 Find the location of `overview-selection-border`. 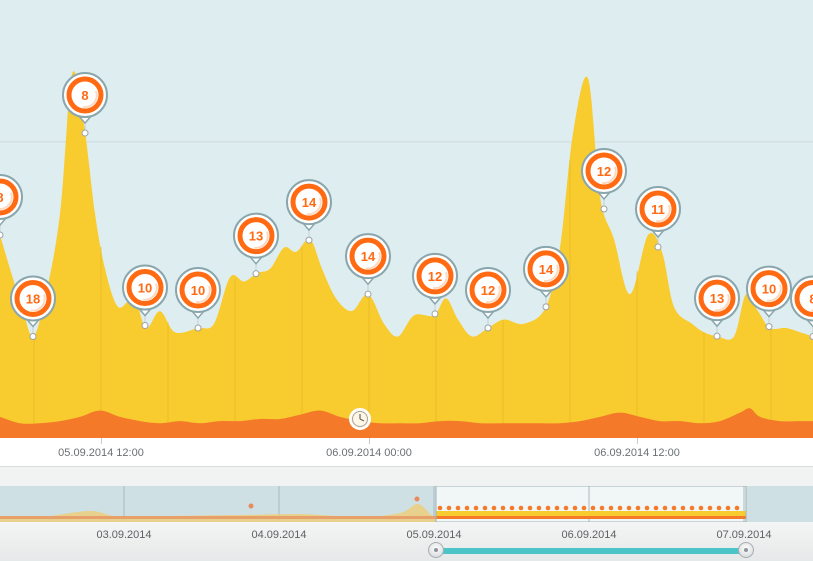

overview-selection-border is located at coordinates (591, 504).